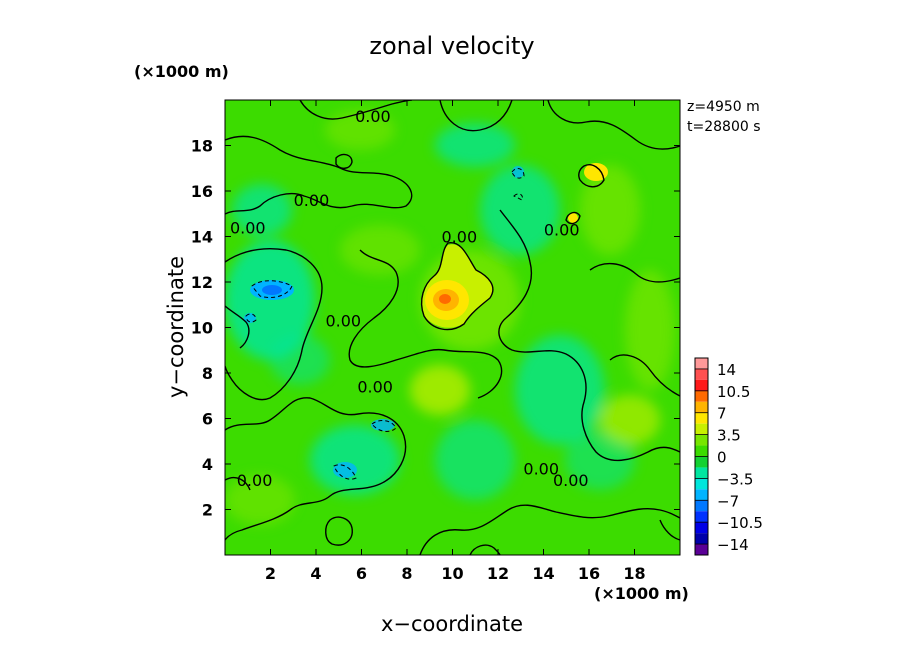 The image size is (904, 654). What do you see at coordinates (724, 127) in the screenshot?
I see `annotation-t: t=28800 s` at bounding box center [724, 127].